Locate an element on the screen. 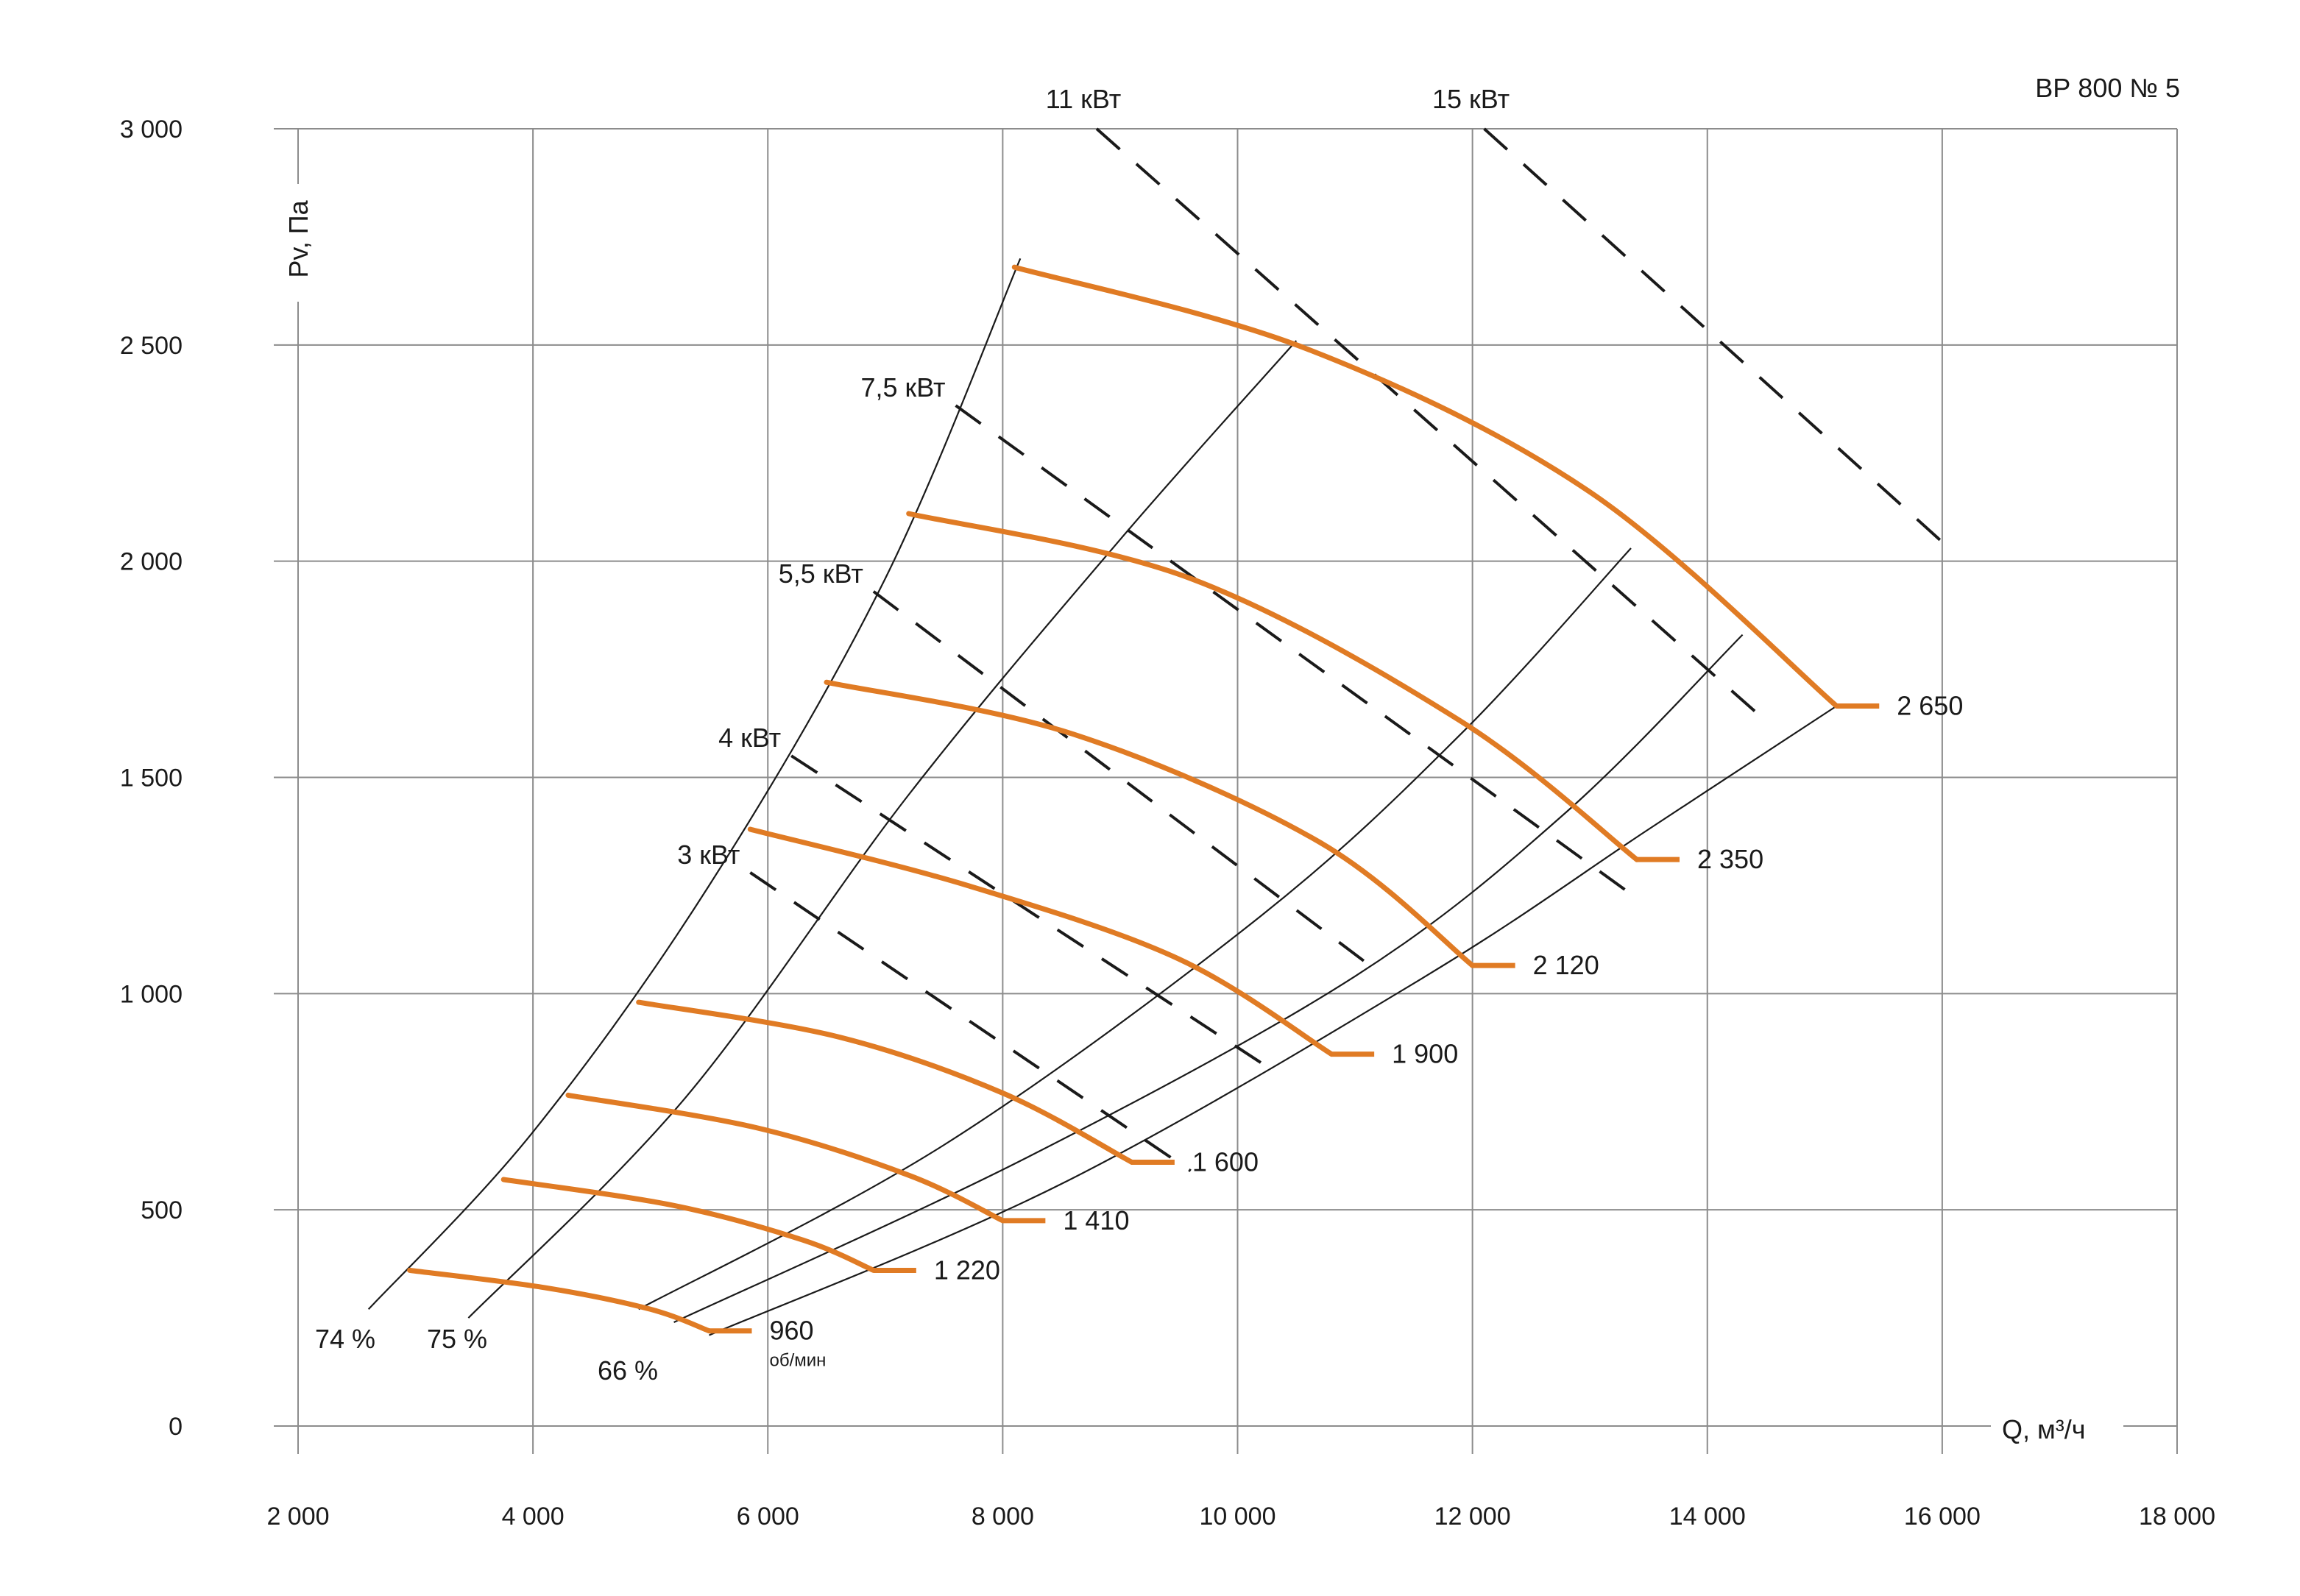  y-tick-label: 1 000 is located at coordinates (151, 994).